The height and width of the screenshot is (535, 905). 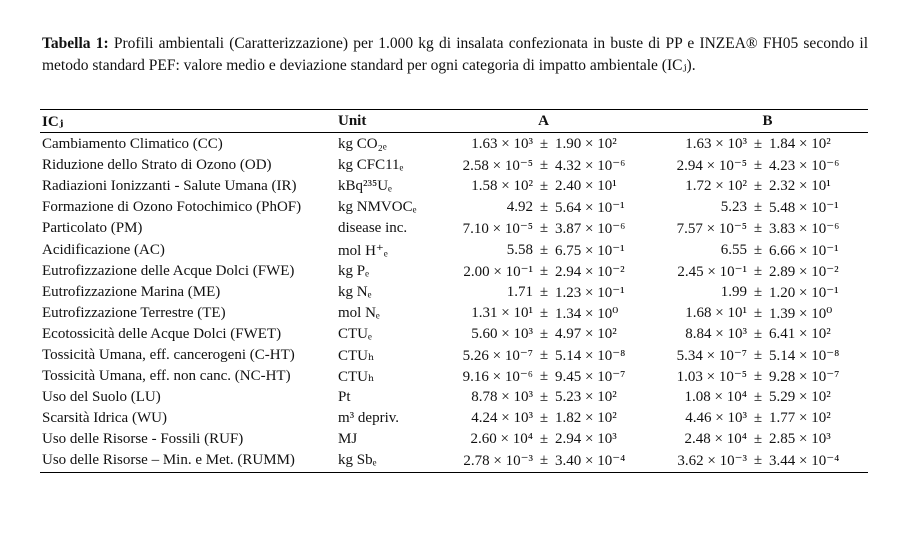 What do you see at coordinates (716, 144) in the screenshot?
I see `b-mean-cell: 1.63 × 10³` at bounding box center [716, 144].